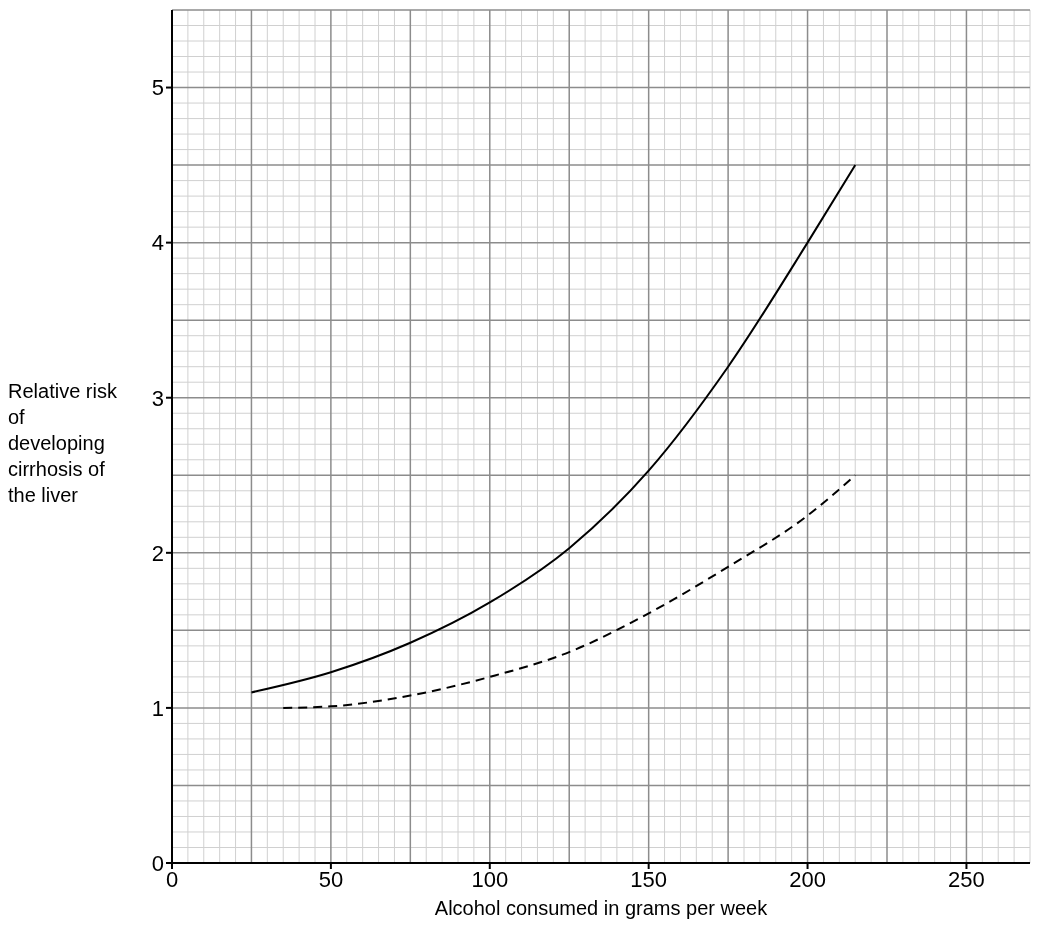  Describe the element at coordinates (649, 879) in the screenshot. I see `x-tick-label: 150` at that location.